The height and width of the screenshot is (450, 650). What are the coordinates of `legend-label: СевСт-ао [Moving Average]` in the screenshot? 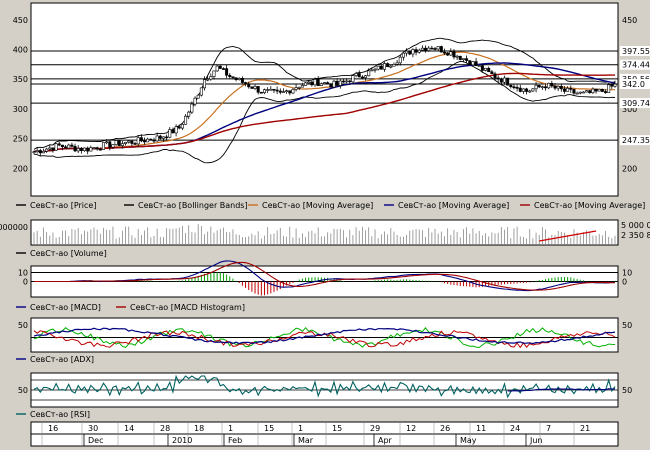 It's located at (589, 205).